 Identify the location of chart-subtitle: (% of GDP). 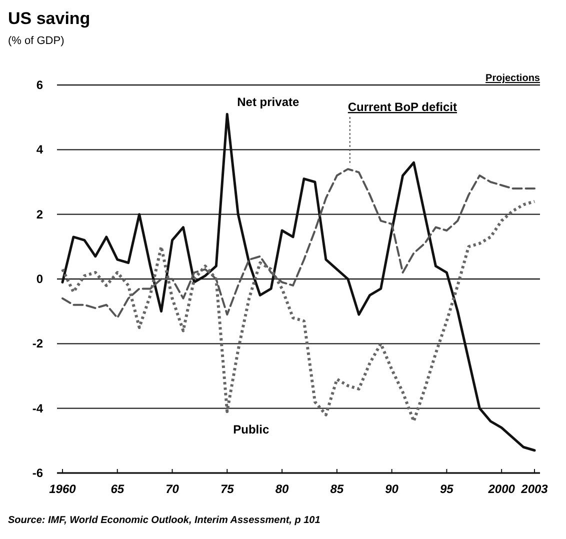
(36, 41).